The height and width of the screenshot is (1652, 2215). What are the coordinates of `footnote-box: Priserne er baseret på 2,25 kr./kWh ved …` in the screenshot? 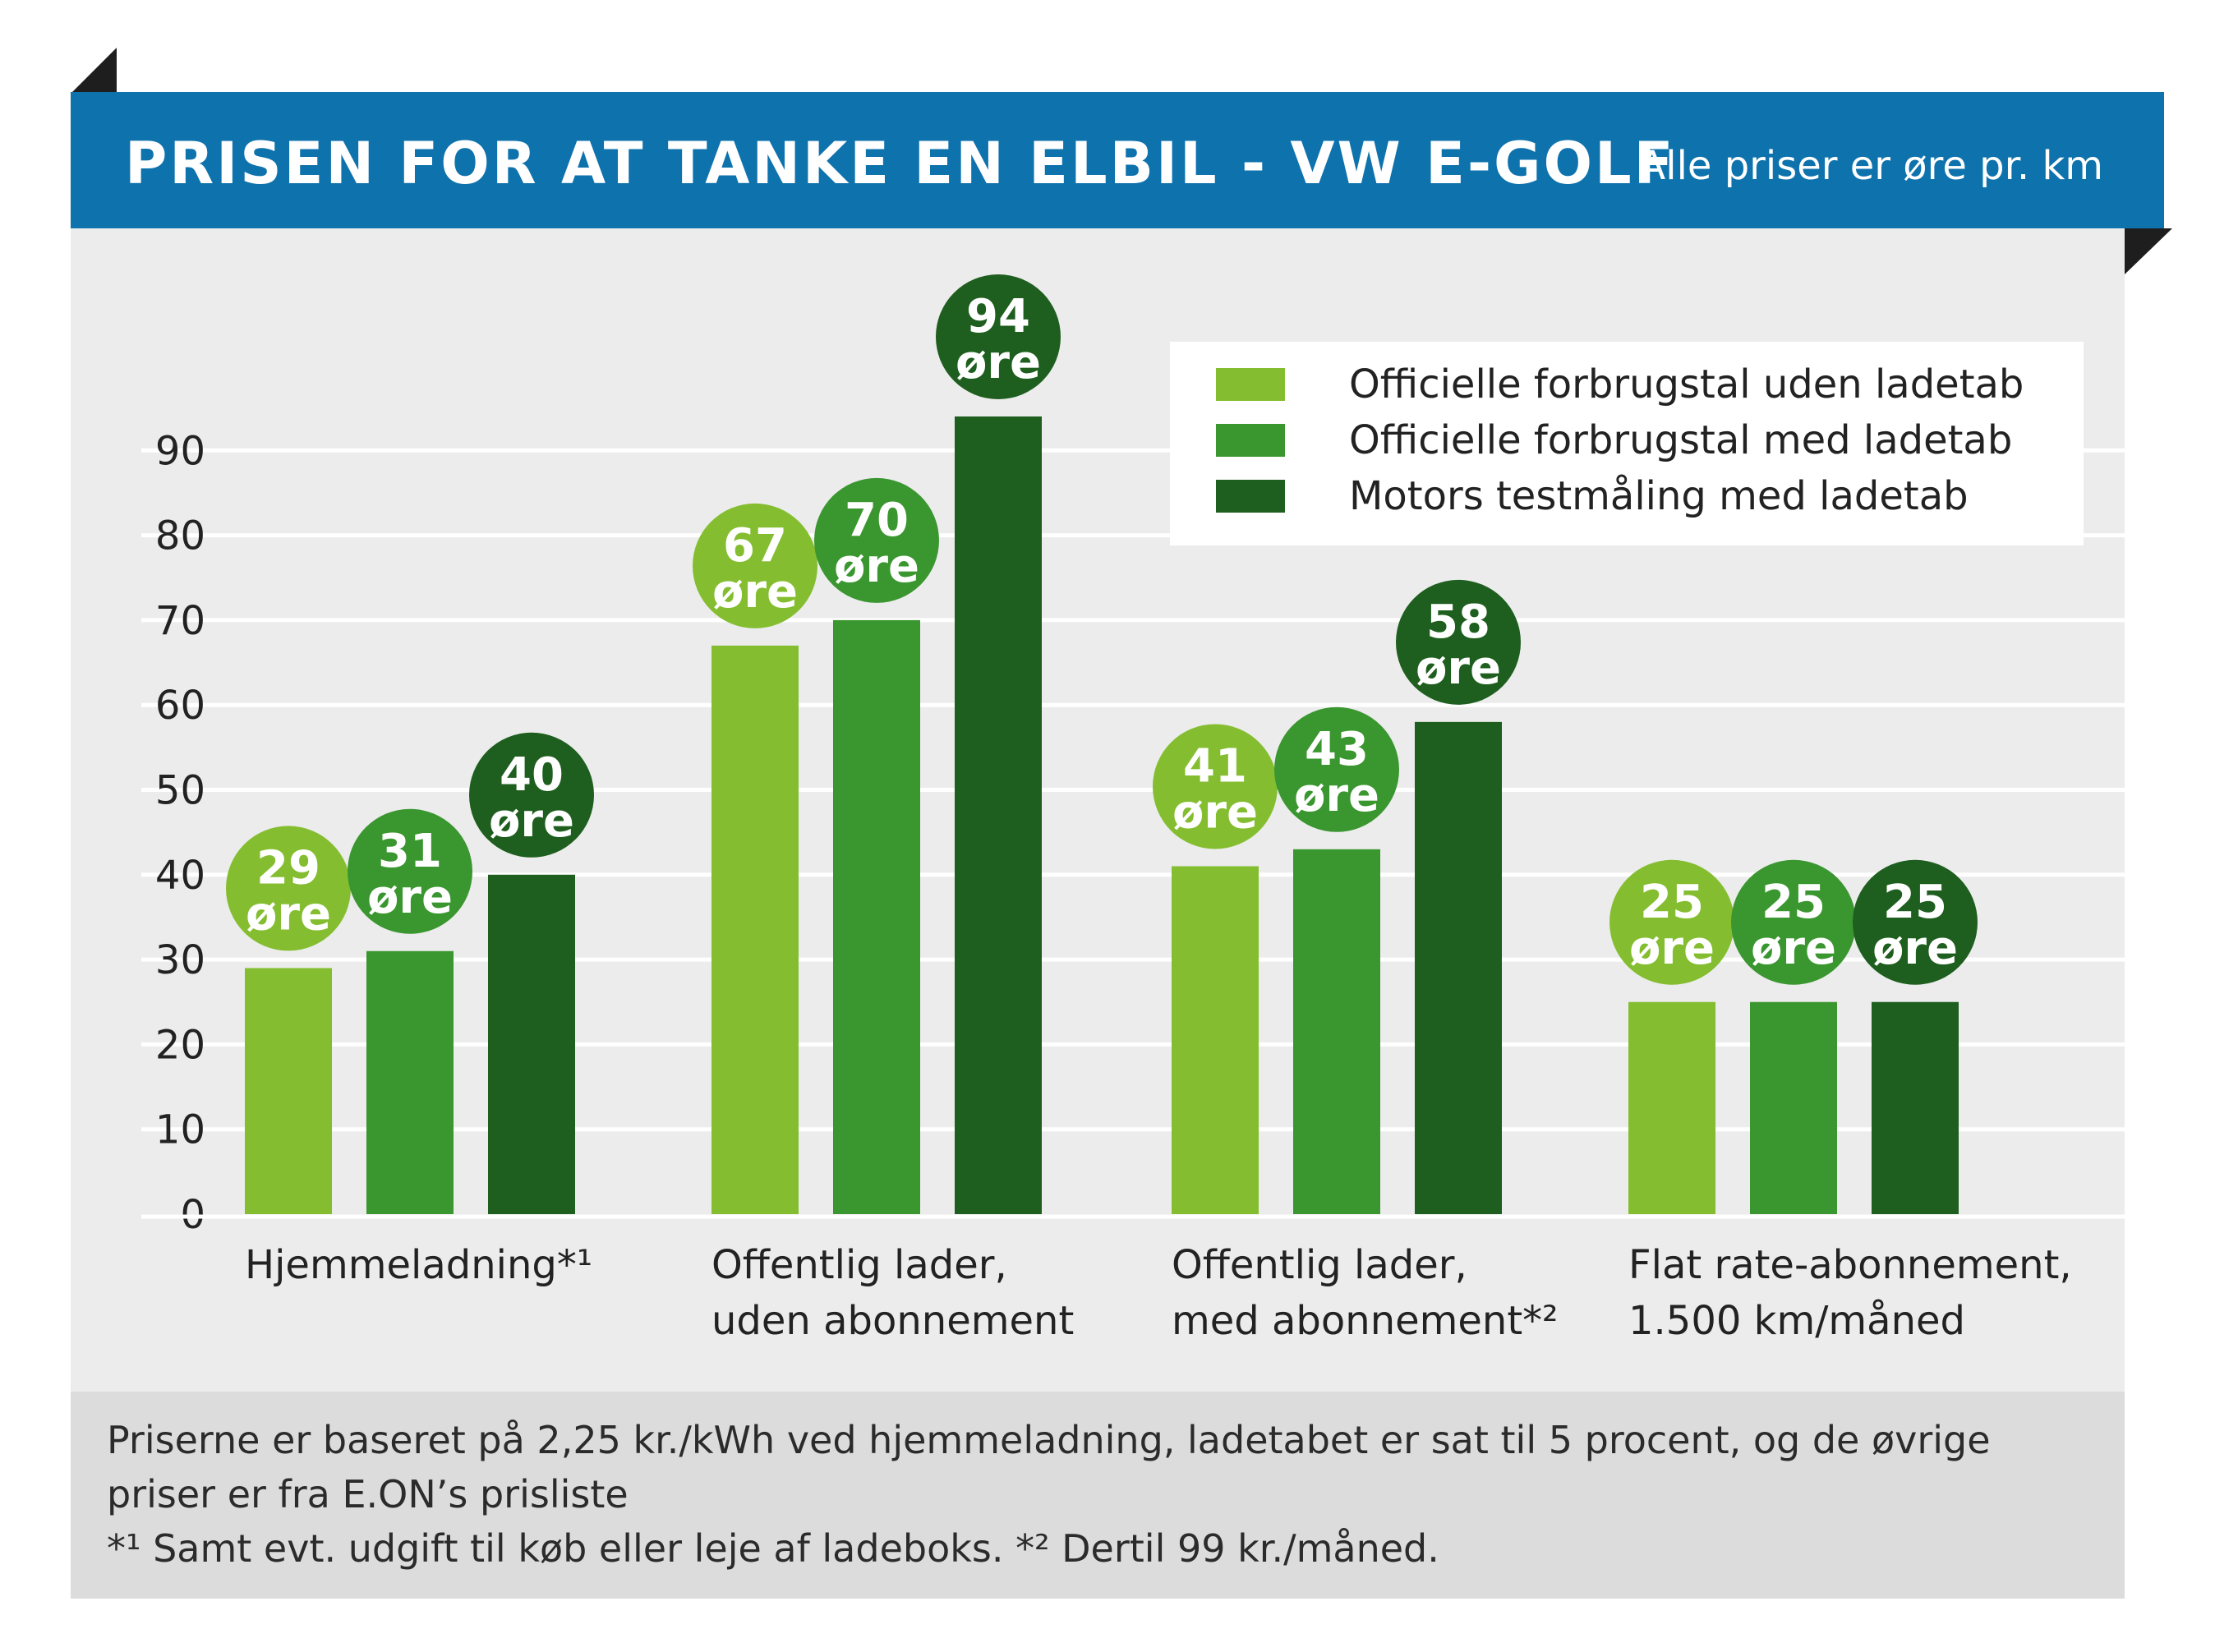 It's located at (1098, 1495).